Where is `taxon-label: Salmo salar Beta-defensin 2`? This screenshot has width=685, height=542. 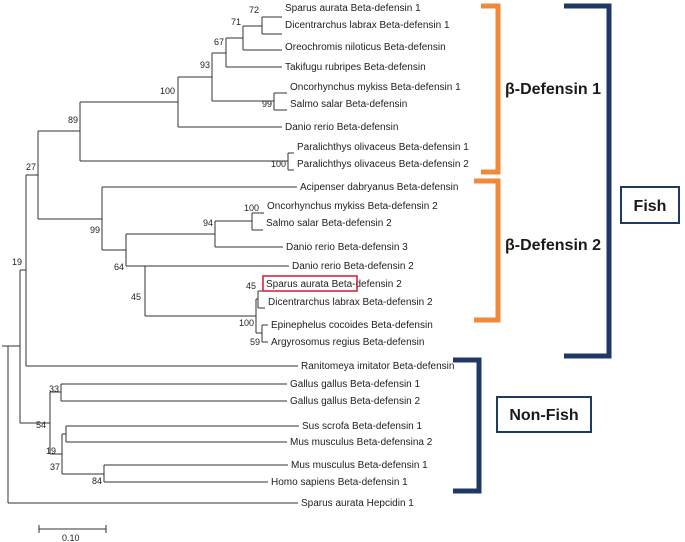 taxon-label: Salmo salar Beta-defensin 2 is located at coordinates (329, 223).